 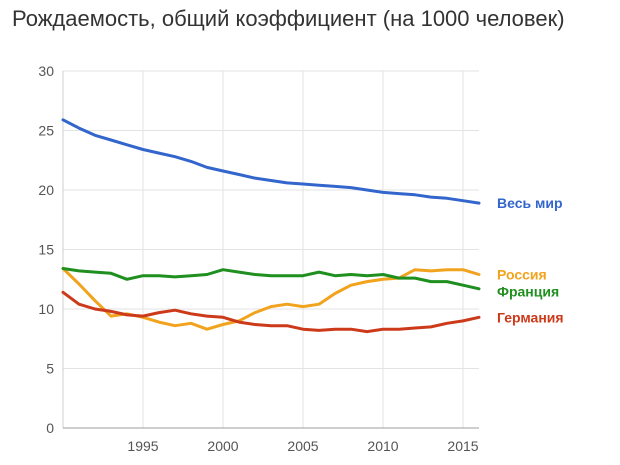 I want to click on y-tick-label: 15, so click(x=46, y=250).